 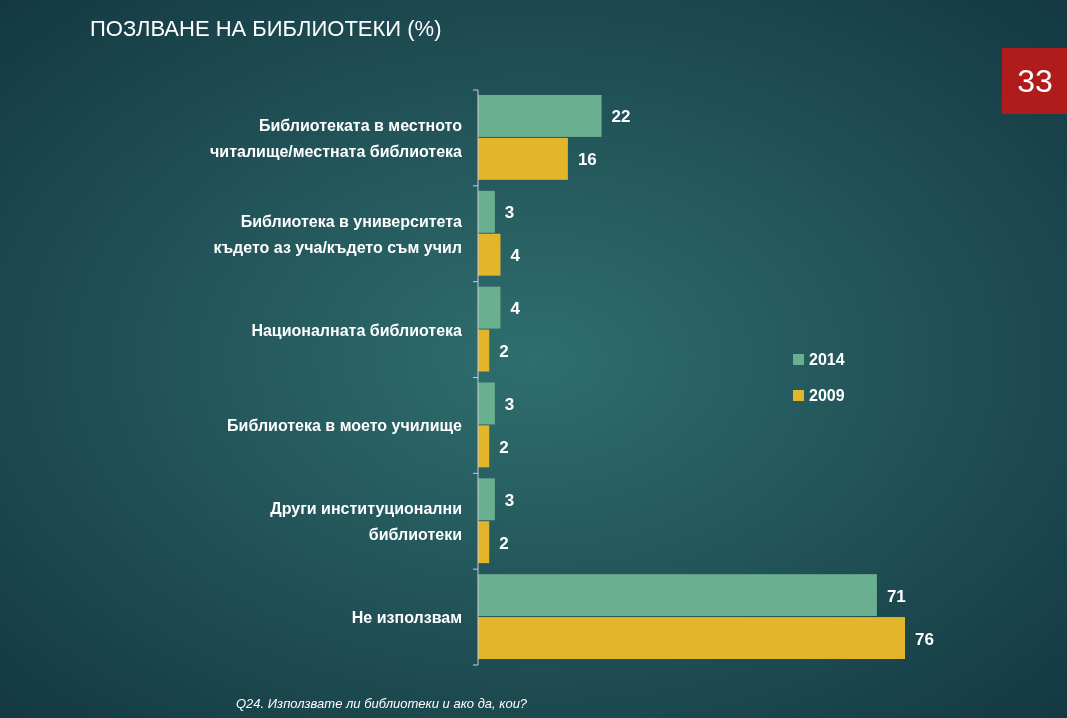 I want to click on y-tick-label: Библиотека в университета където аз уча/където съм учил, so click(x=338, y=234).